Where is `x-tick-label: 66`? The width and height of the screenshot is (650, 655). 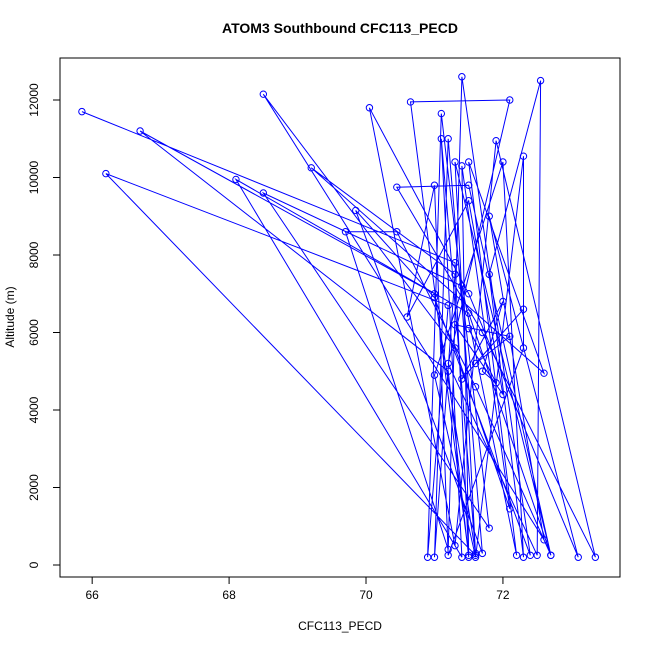
x-tick-label: 66 is located at coordinates (92, 595).